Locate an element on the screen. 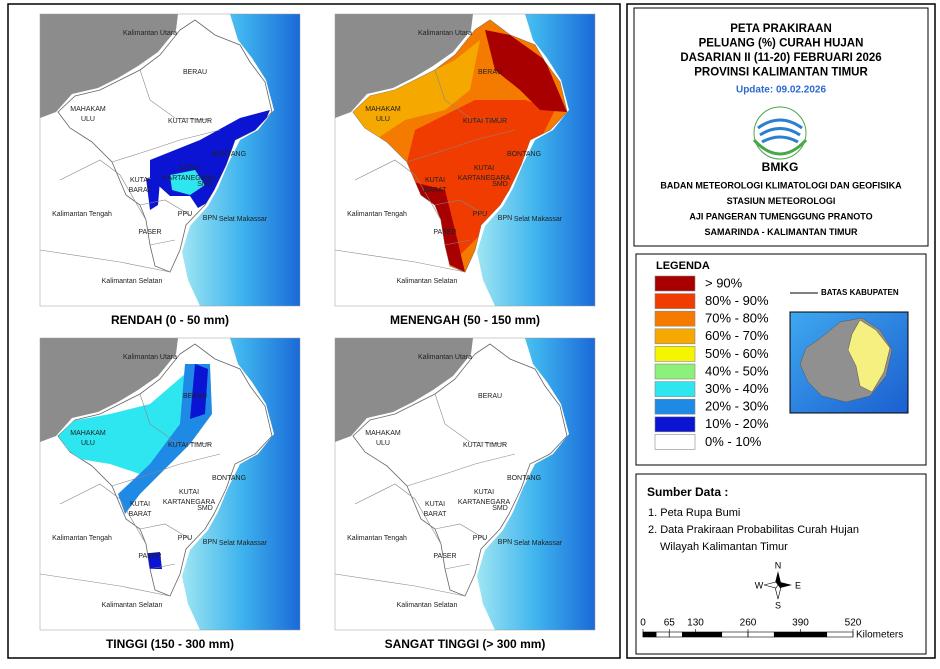  place-label: Selat Makassar is located at coordinates (538, 543).